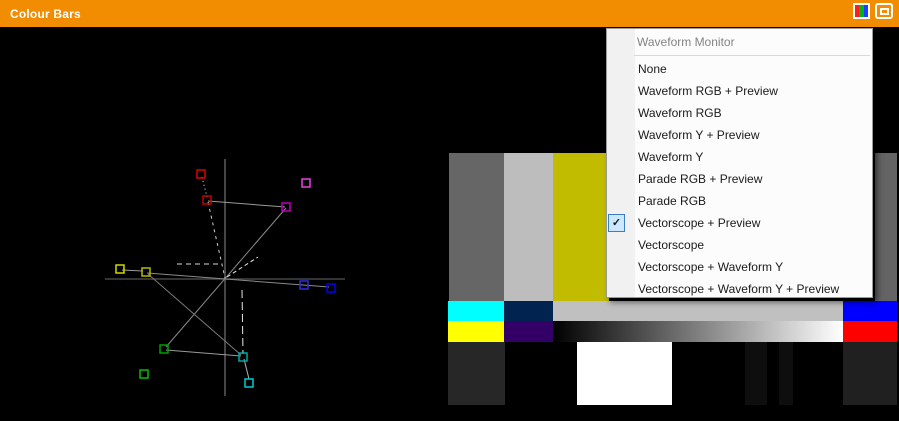 Image resolution: width=899 pixels, height=421 pixels. Describe the element at coordinates (680, 113) in the screenshot. I see `menu-item-waveform-rgb: Waveform RGB` at that location.